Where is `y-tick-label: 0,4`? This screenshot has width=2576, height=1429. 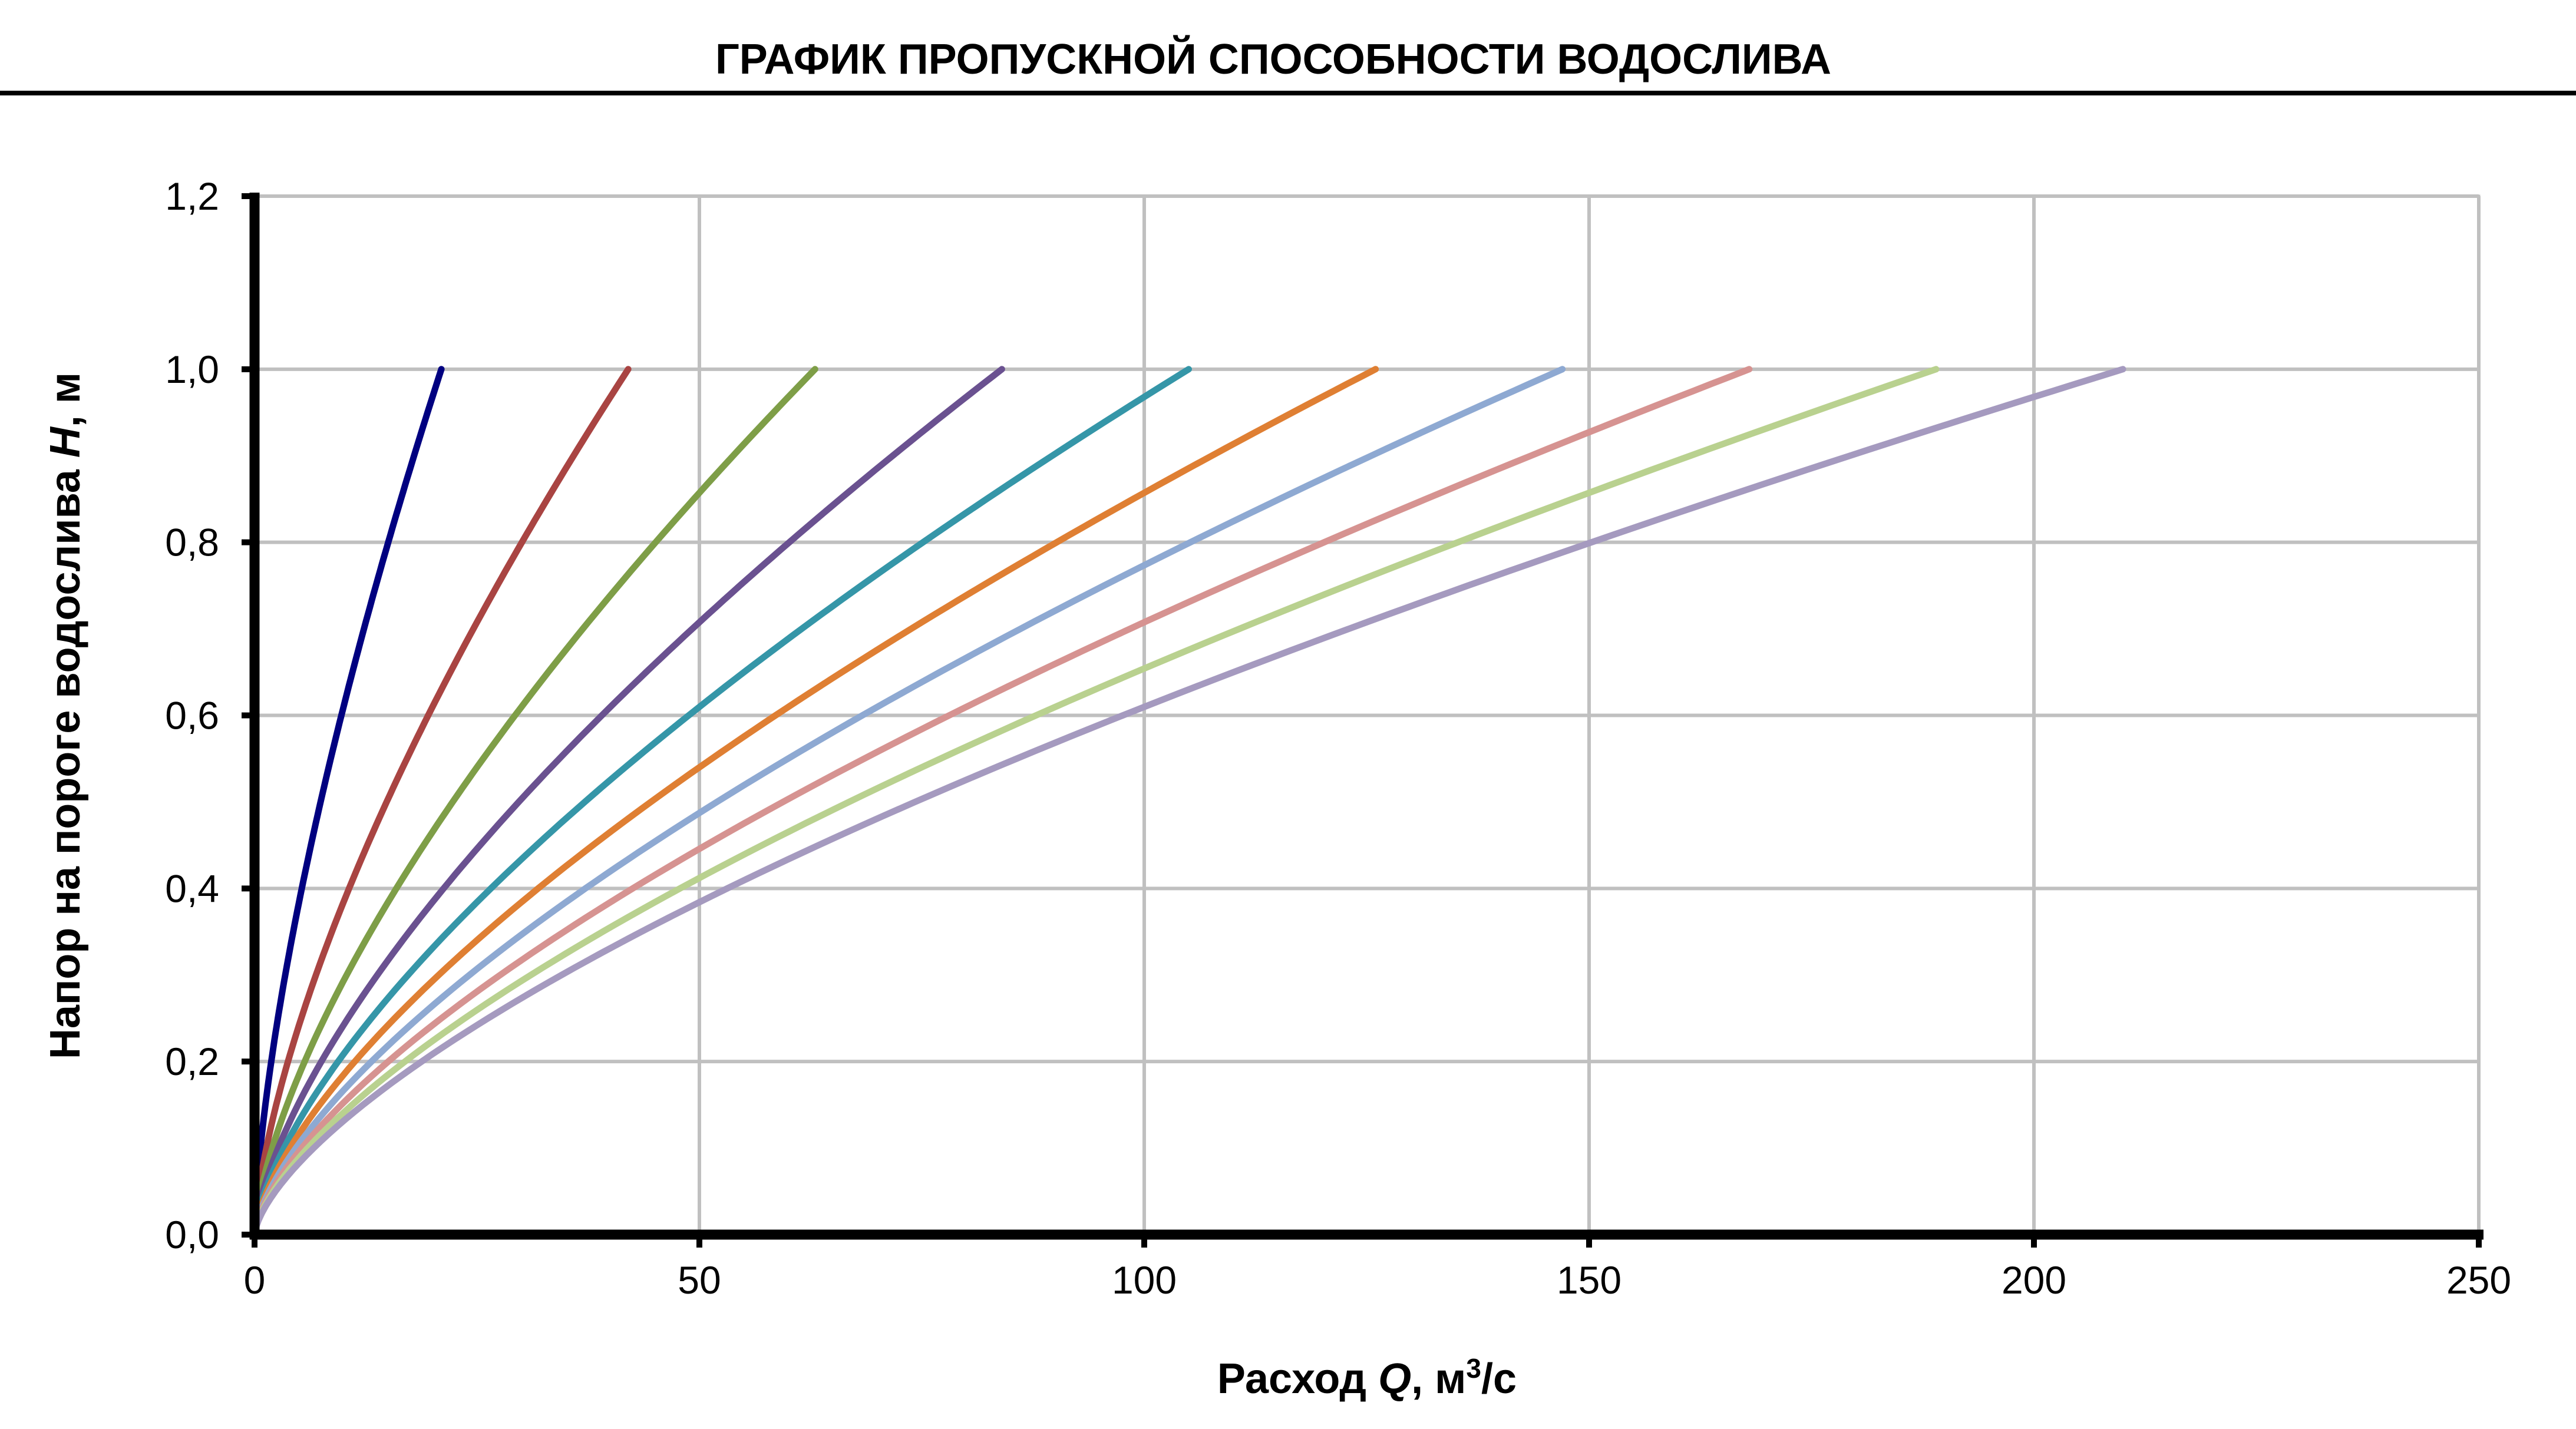 y-tick-label: 0,4 is located at coordinates (192, 888).